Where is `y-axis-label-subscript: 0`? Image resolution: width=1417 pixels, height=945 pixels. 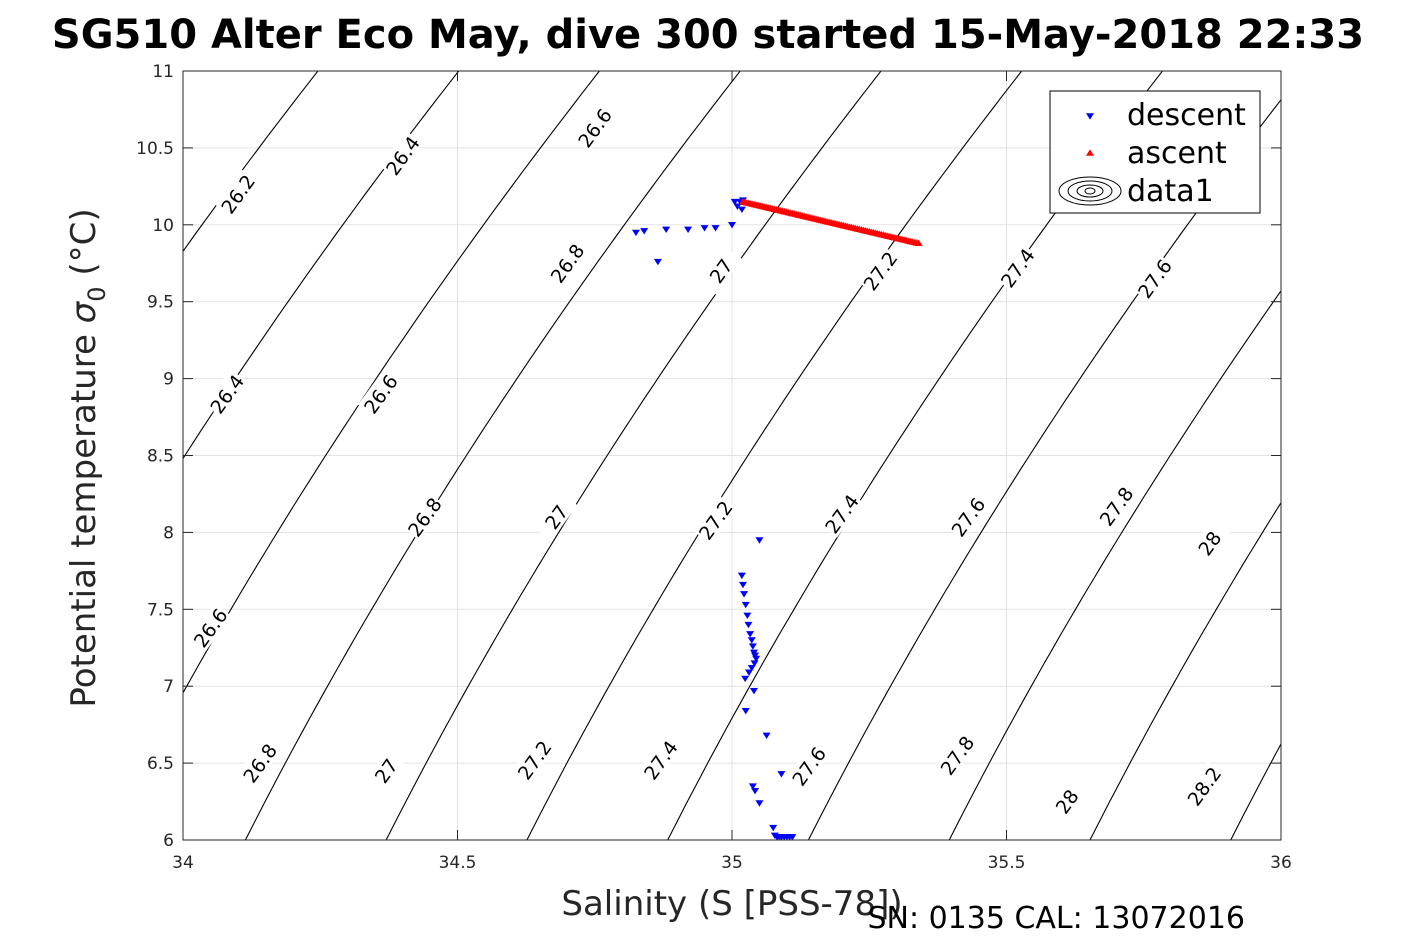
y-axis-label-subscript: 0 is located at coordinates (97, 293).